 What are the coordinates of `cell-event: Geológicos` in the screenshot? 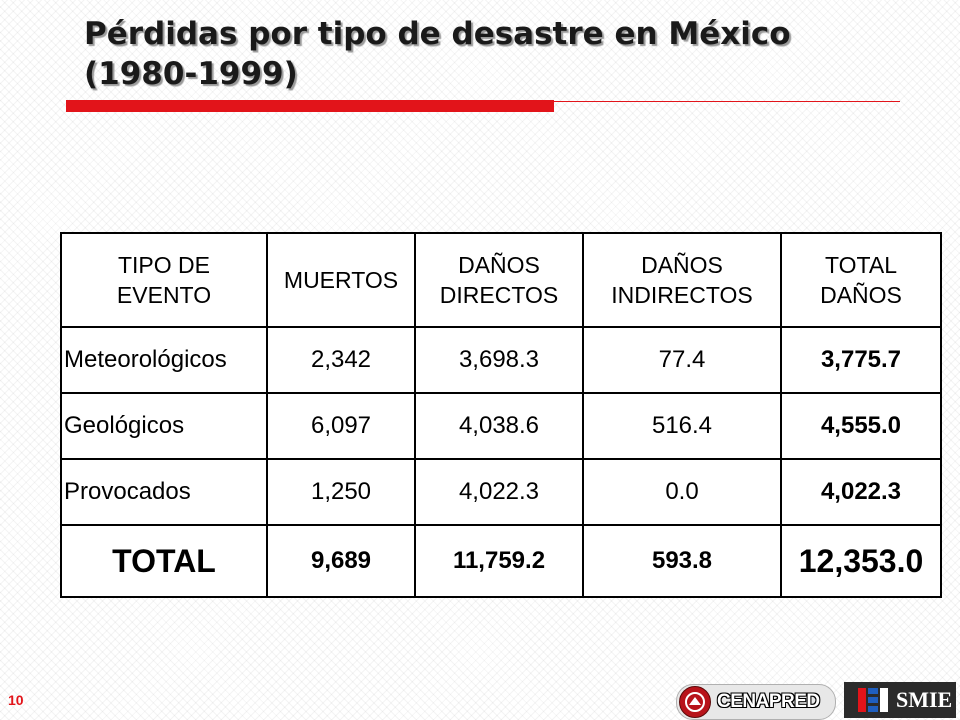 It's located at (164, 426).